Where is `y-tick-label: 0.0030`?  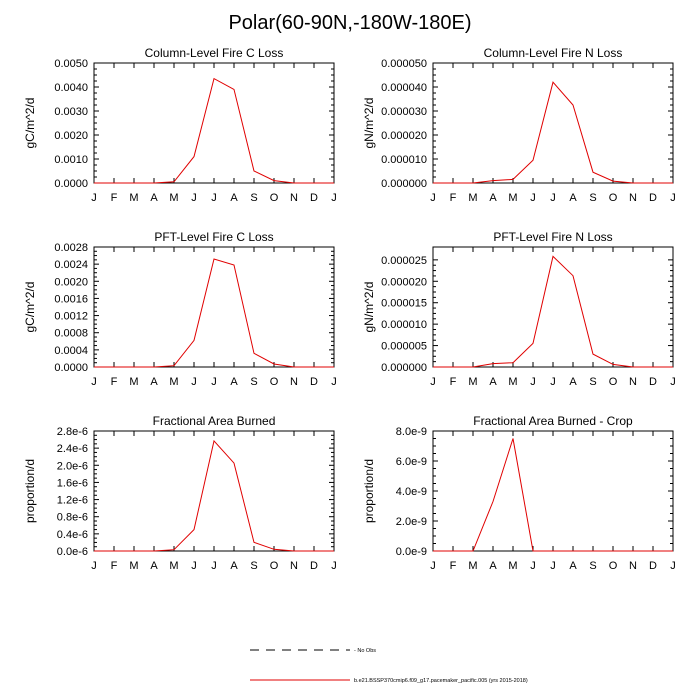 y-tick-label: 0.0030 is located at coordinates (71, 112).